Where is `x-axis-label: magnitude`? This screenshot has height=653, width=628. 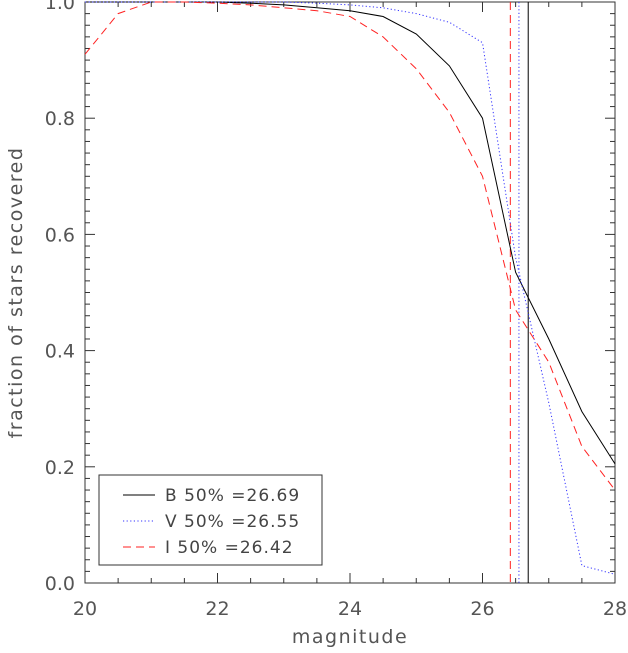
x-axis-label: magnitude is located at coordinates (350, 637).